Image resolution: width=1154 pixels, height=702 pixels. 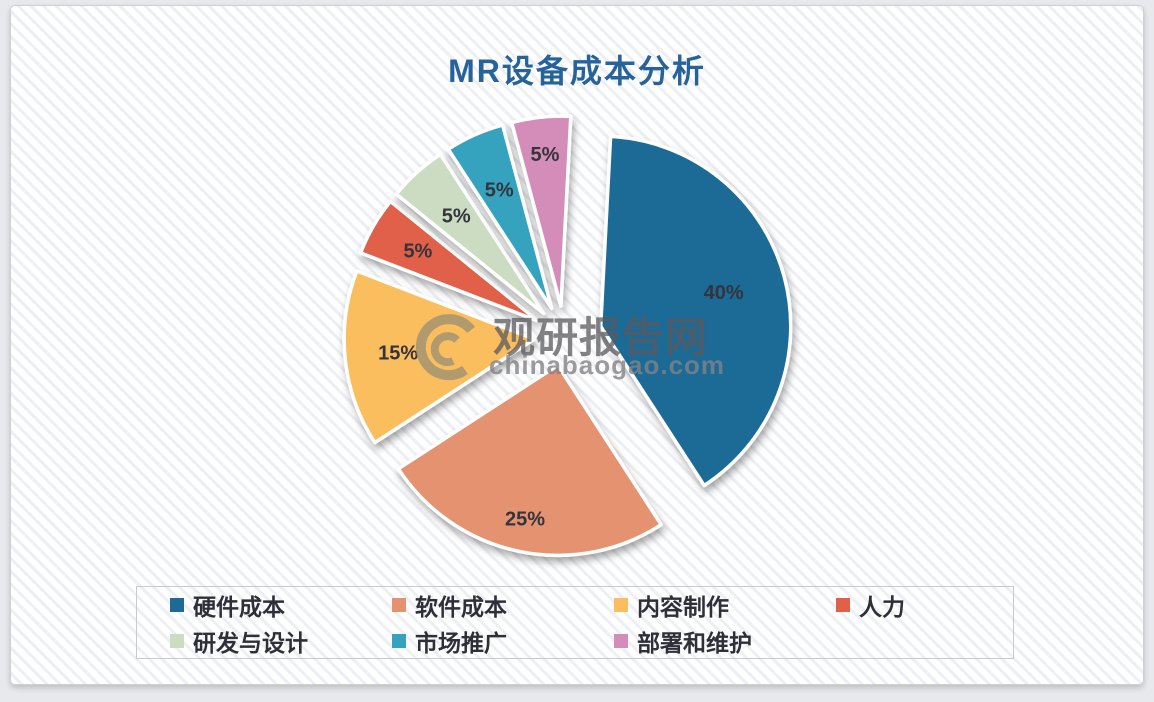 I want to click on pie-label-software-cost: 25%, so click(x=525, y=520).